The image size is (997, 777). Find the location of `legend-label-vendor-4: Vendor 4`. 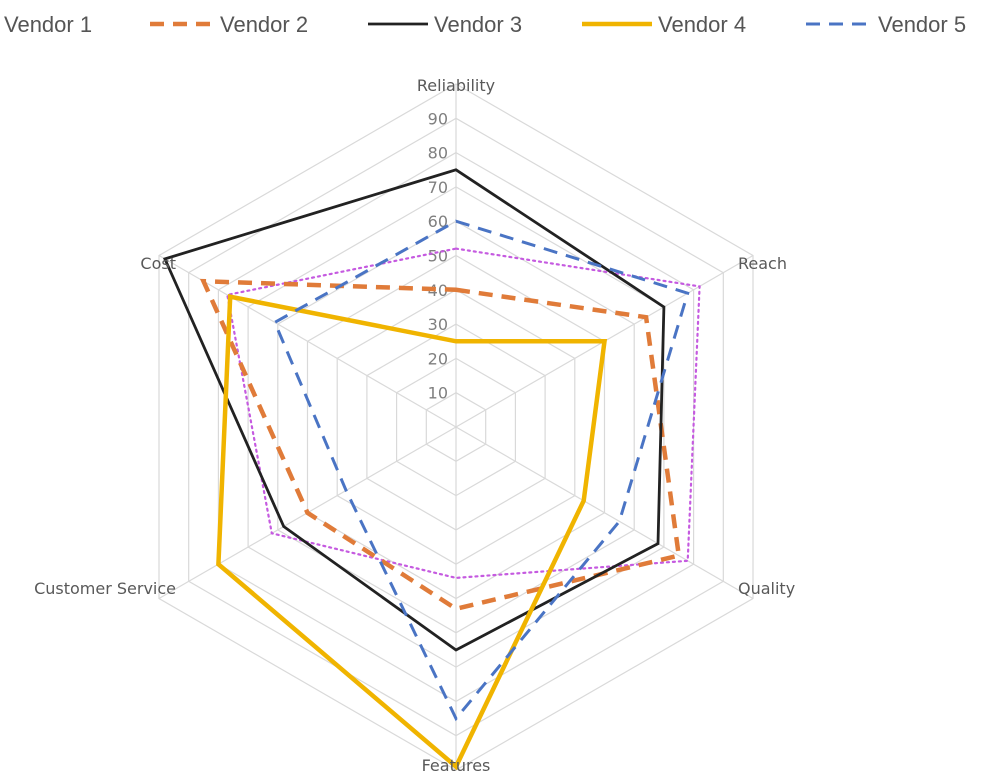

legend-label-vendor-4: Vendor 4 is located at coordinates (702, 24).